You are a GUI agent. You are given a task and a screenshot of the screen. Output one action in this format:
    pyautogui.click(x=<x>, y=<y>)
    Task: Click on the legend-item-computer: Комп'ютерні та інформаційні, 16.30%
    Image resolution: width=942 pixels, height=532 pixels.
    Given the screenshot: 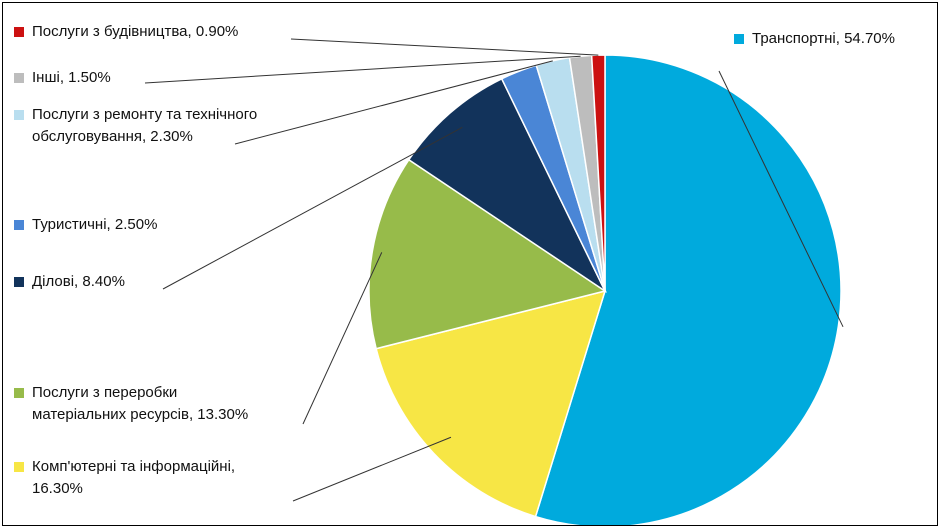 What is the action you would take?
    pyautogui.click(x=124, y=478)
    